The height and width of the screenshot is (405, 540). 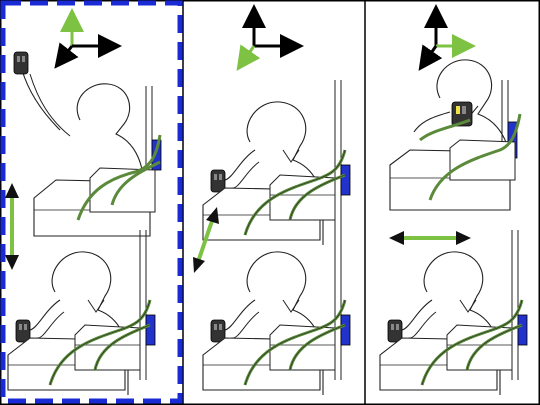 I want to click on scene-top-right, so click(x=455, y=135).